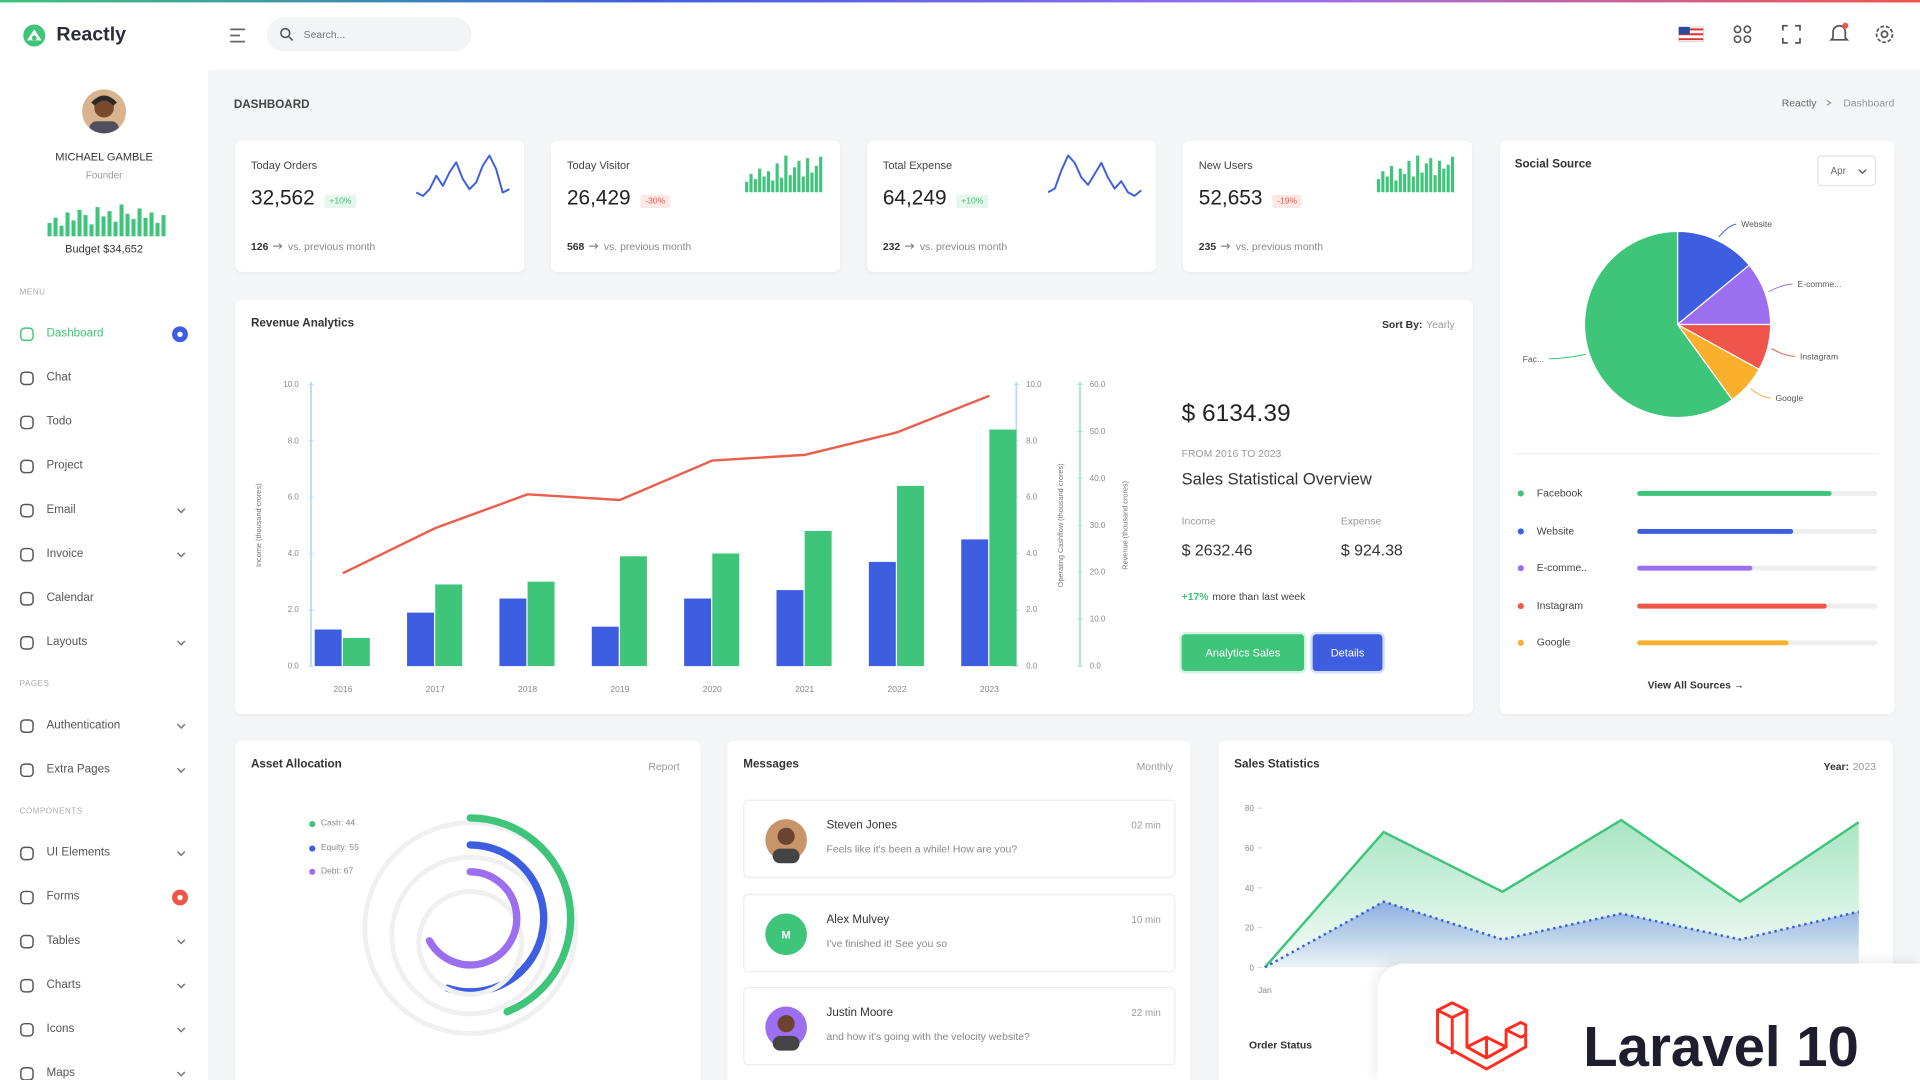 This screenshot has width=1920, height=1080. I want to click on x-tick-label: Jan, so click(1265, 990).